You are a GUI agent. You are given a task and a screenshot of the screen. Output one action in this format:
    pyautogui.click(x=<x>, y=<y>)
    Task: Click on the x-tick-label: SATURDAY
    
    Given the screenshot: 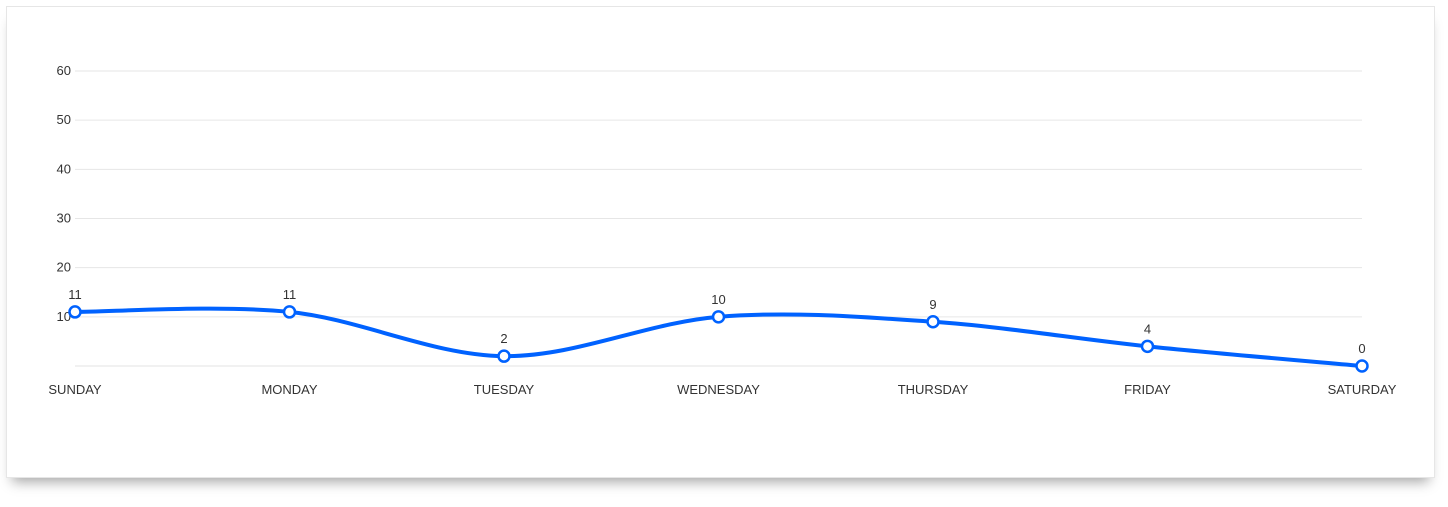 What is the action you would take?
    pyautogui.click(x=1362, y=389)
    